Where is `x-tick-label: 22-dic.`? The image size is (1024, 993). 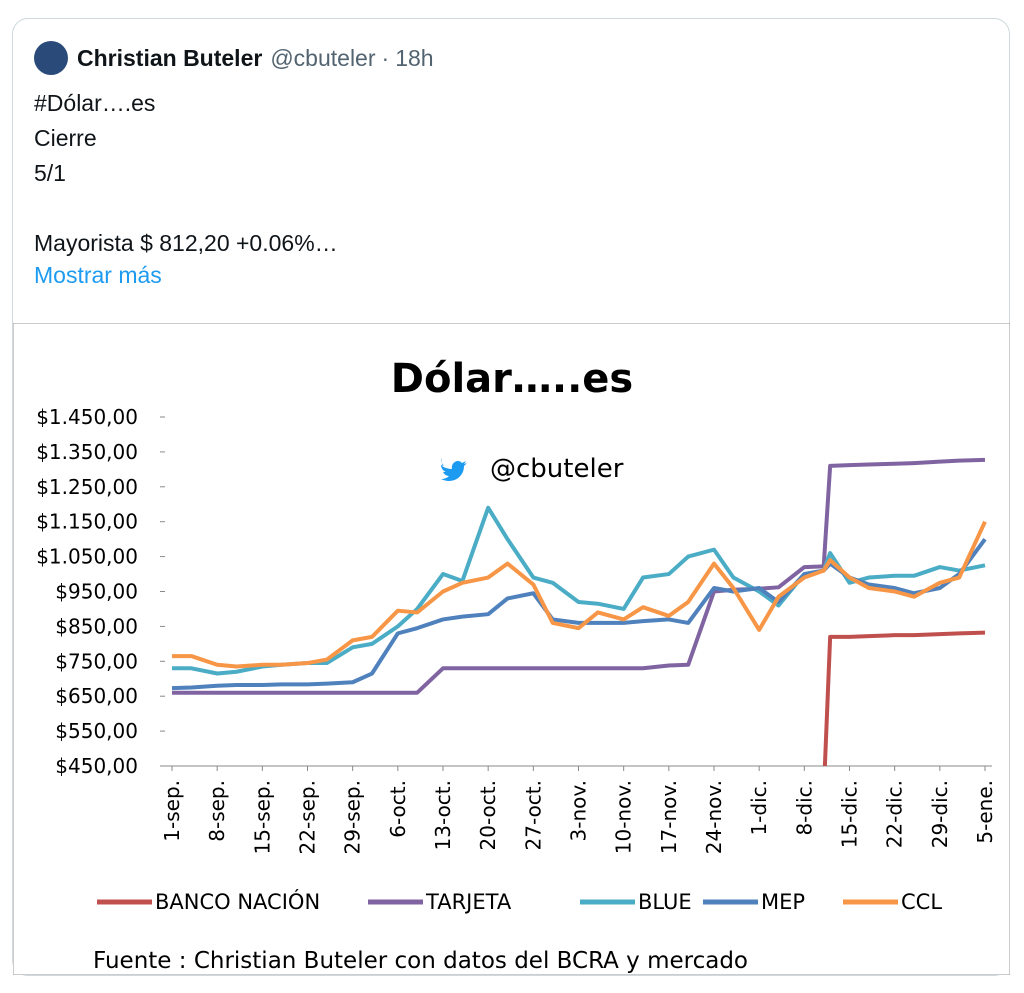 x-tick-label: 22-dic. is located at coordinates (895, 814).